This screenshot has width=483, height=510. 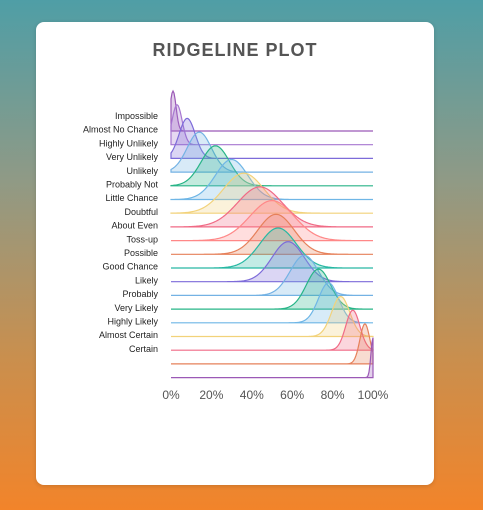 I want to click on category-label: Certain, so click(x=143, y=349).